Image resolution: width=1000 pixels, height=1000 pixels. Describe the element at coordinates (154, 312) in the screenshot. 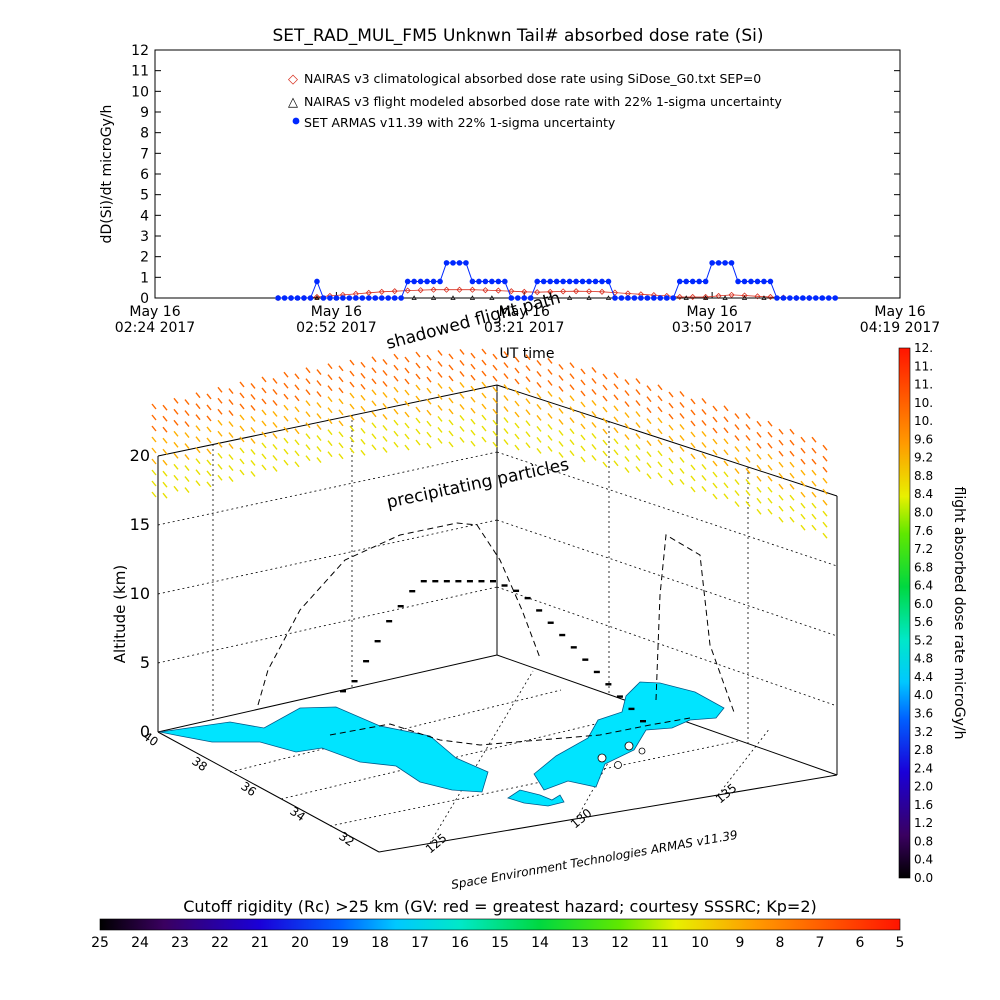

I see `x-tick-label: May 16` at that location.